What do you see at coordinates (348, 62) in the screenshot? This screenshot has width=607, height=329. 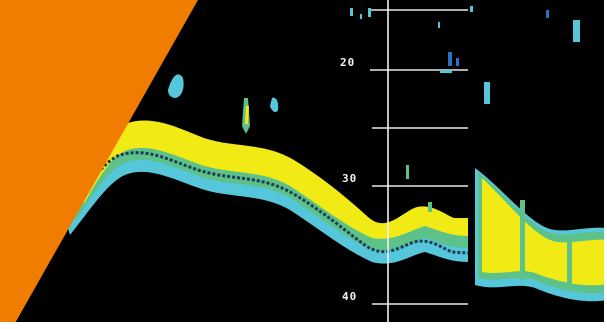 I see `depth-label-20: 20` at bounding box center [348, 62].